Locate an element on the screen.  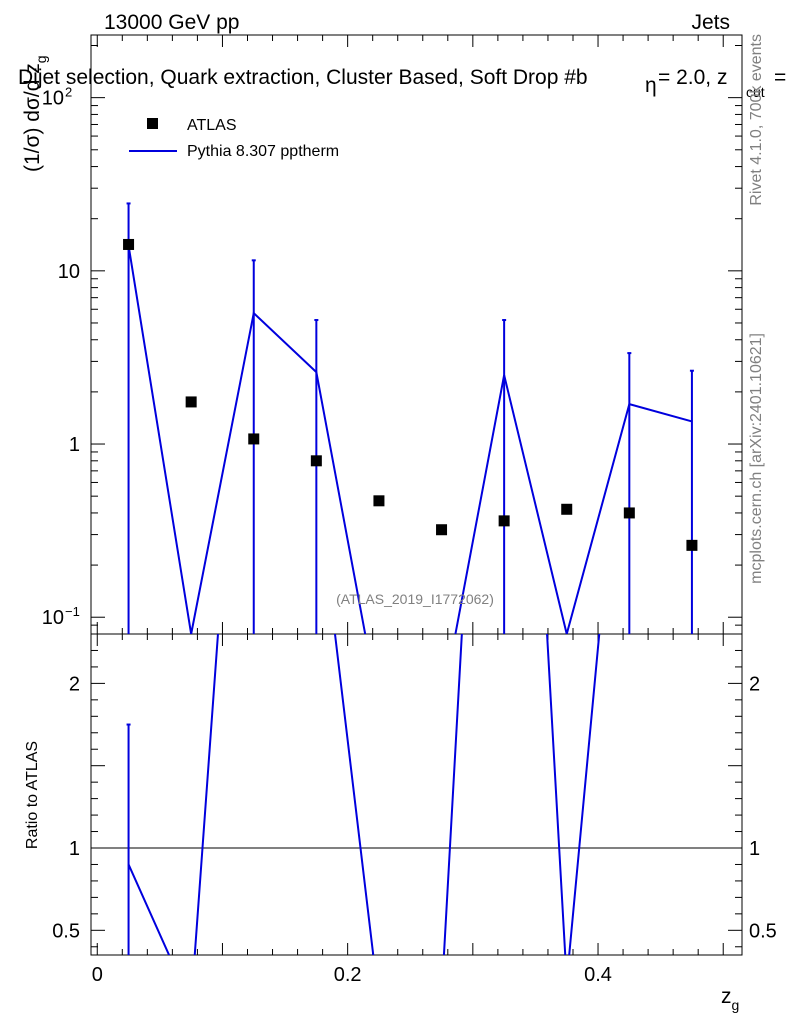
mcplots-label: mcplots.cern.ch [arXiv:2401.10621] is located at coordinates (756, 458).